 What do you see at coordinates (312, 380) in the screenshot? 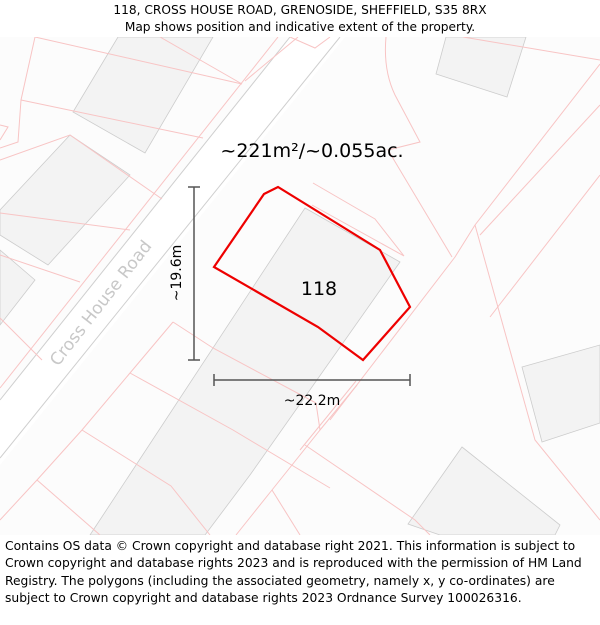
I see `width-measure-line` at bounding box center [312, 380].